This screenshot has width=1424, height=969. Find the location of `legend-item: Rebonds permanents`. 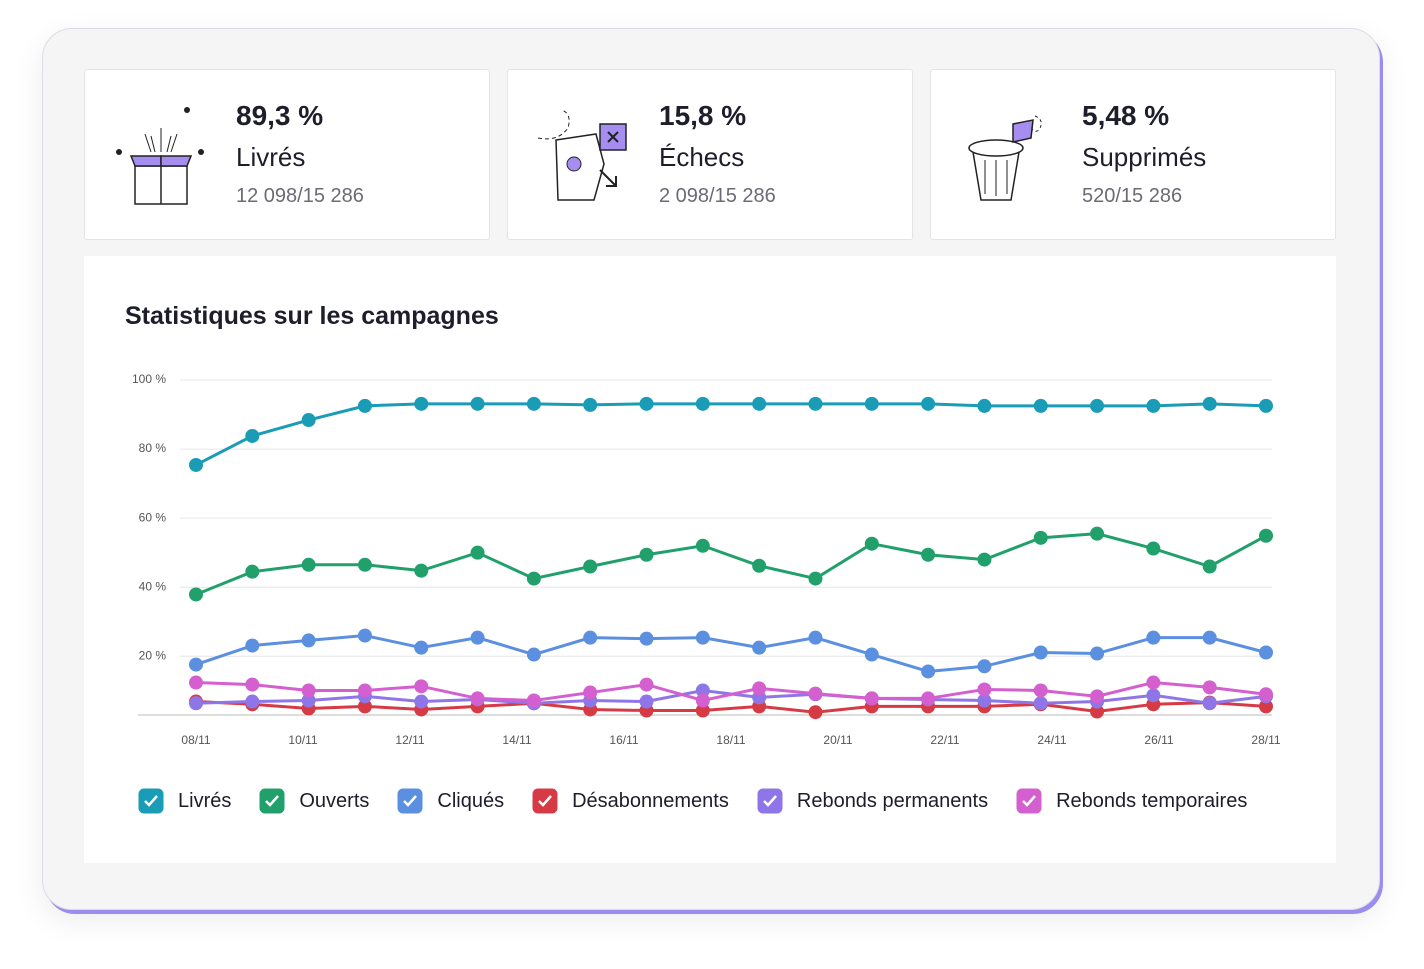

legend-item: Rebonds permanents is located at coordinates (872, 801).